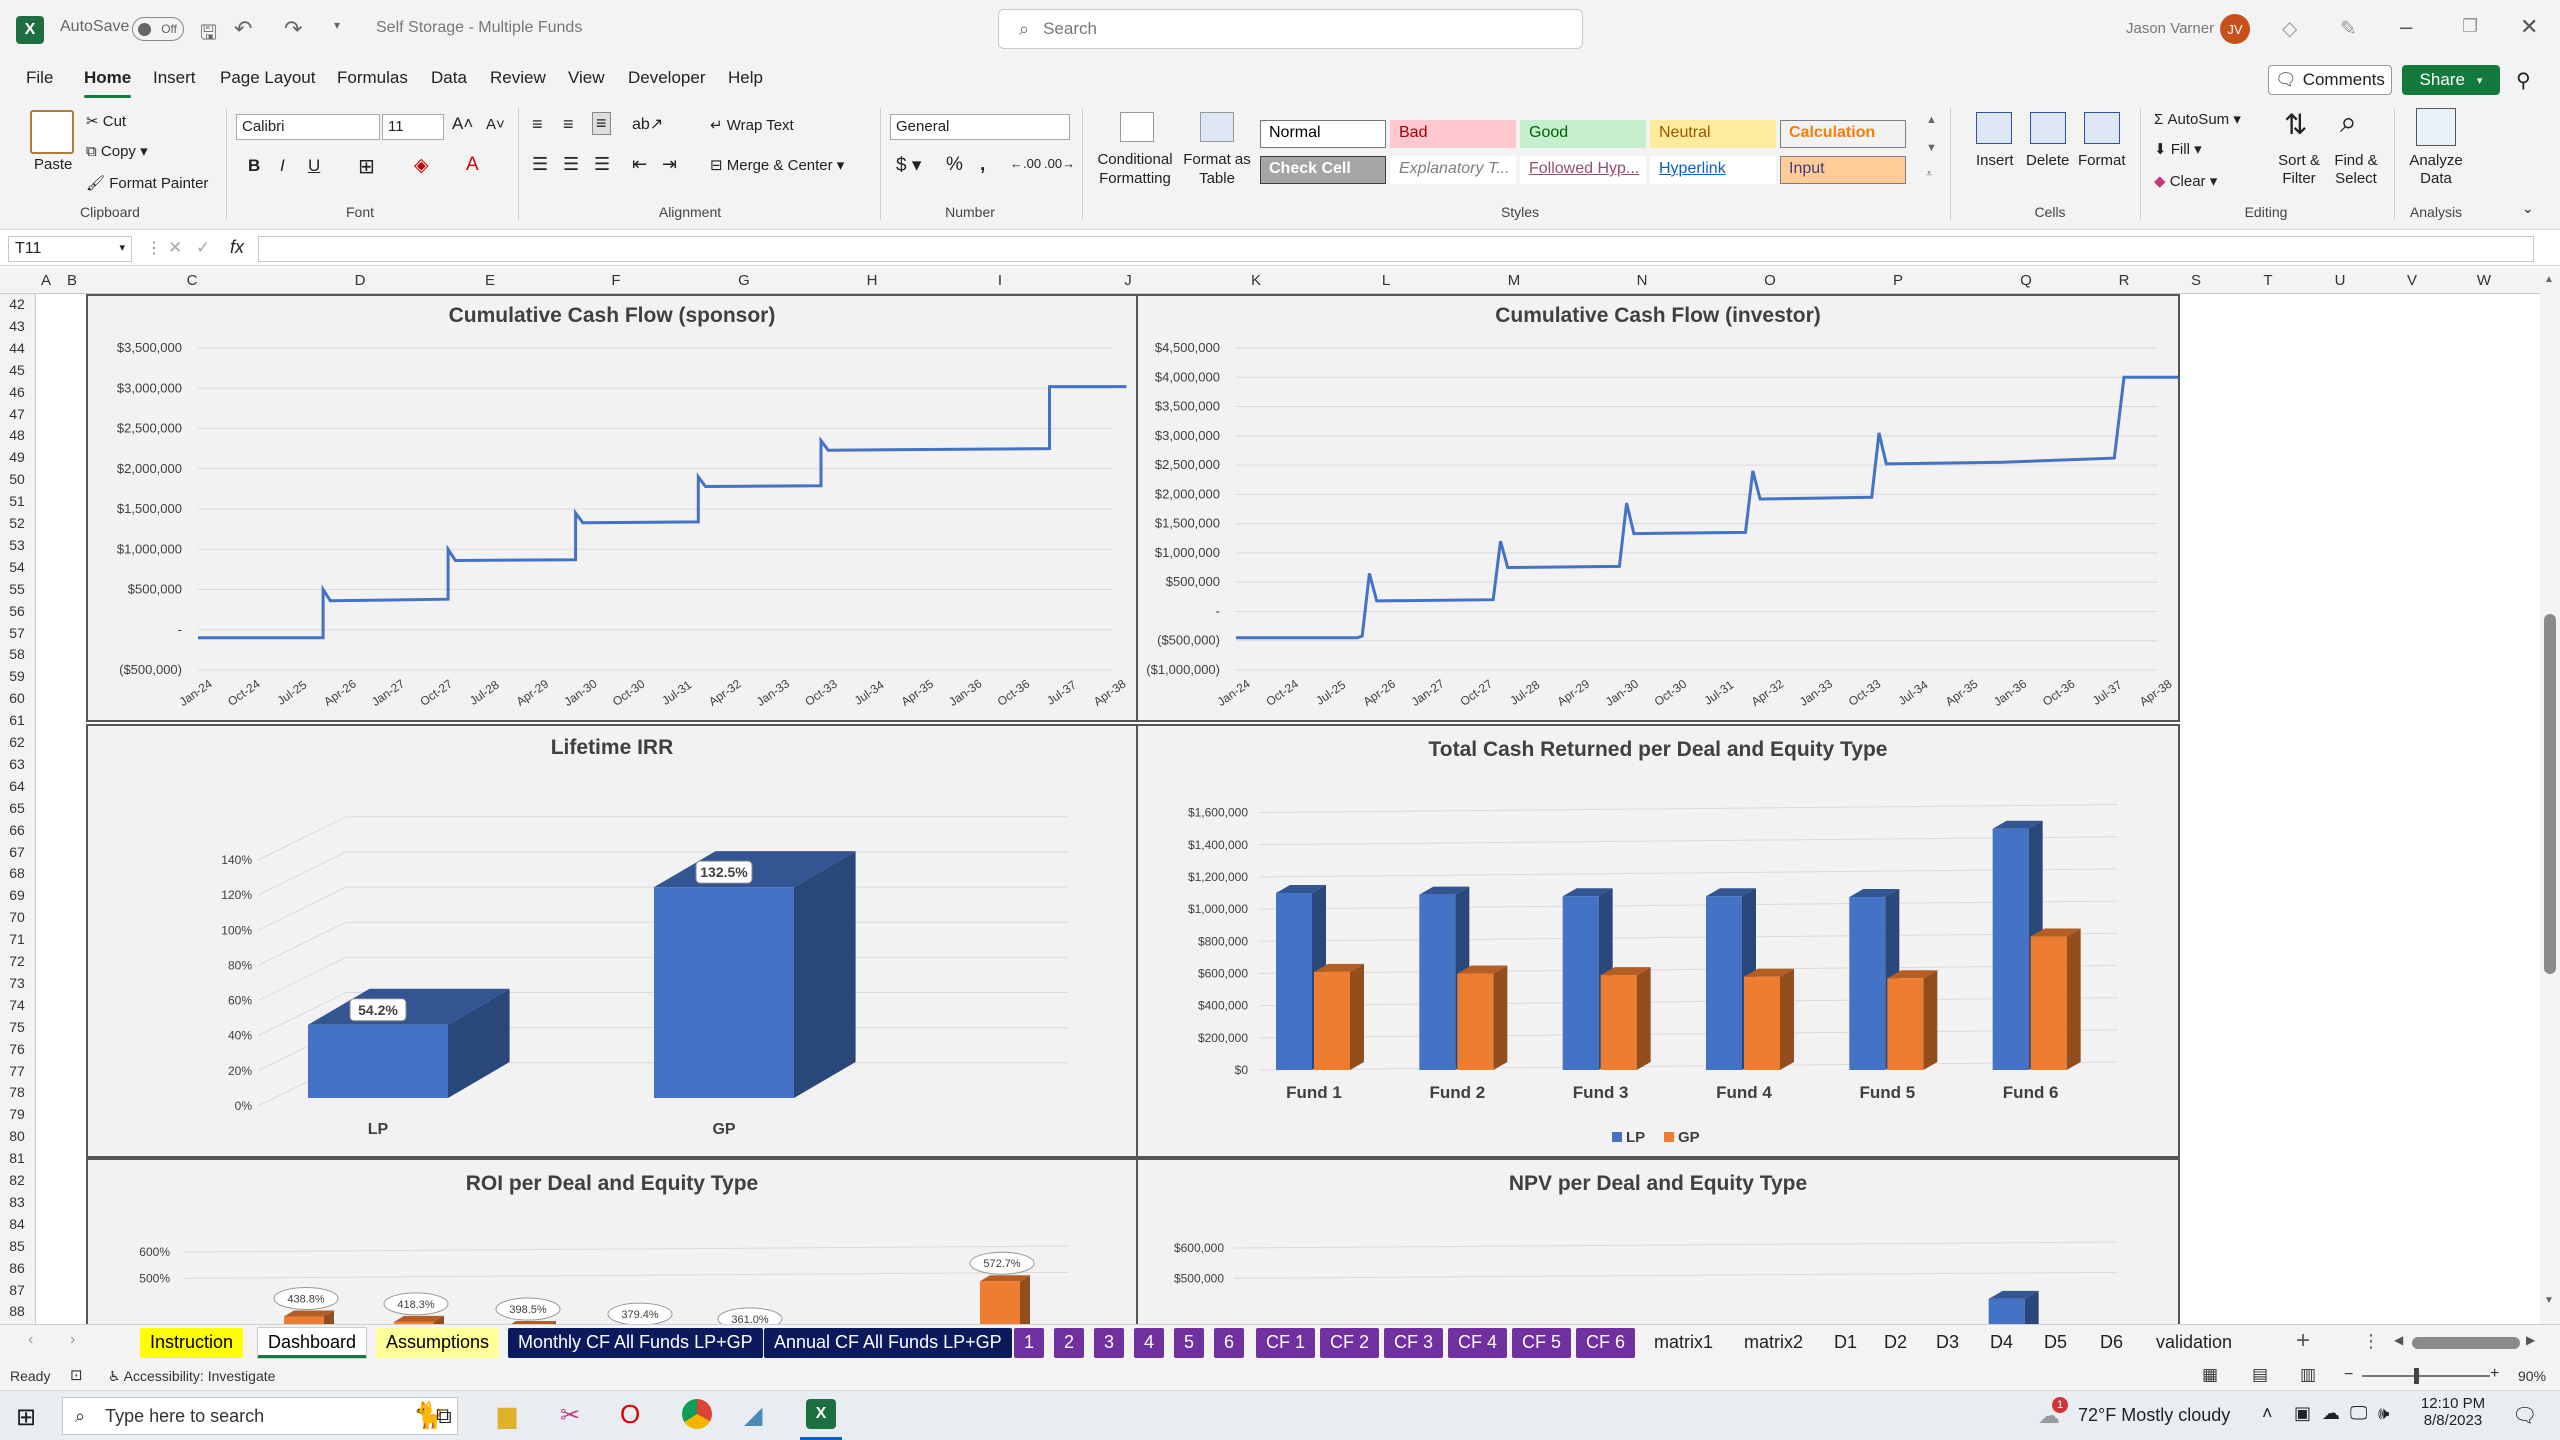  What do you see at coordinates (1931, 120) in the screenshot?
I see `gallery-up-icon: ▲` at bounding box center [1931, 120].